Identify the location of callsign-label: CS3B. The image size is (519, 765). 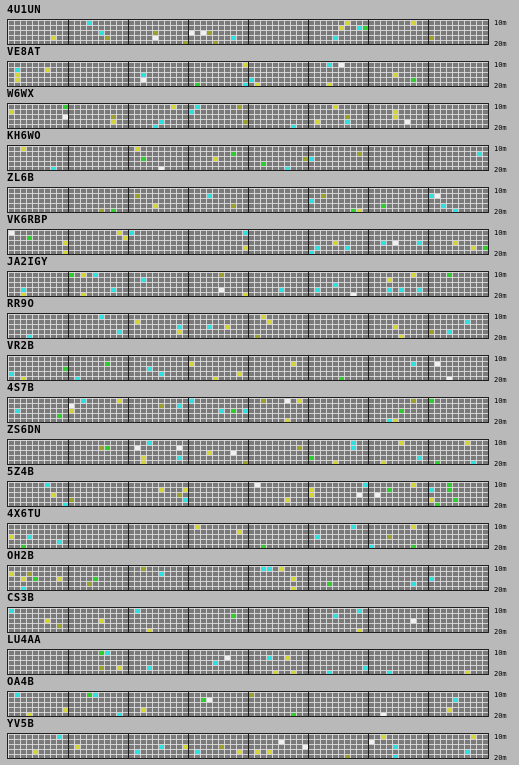
(21, 598).